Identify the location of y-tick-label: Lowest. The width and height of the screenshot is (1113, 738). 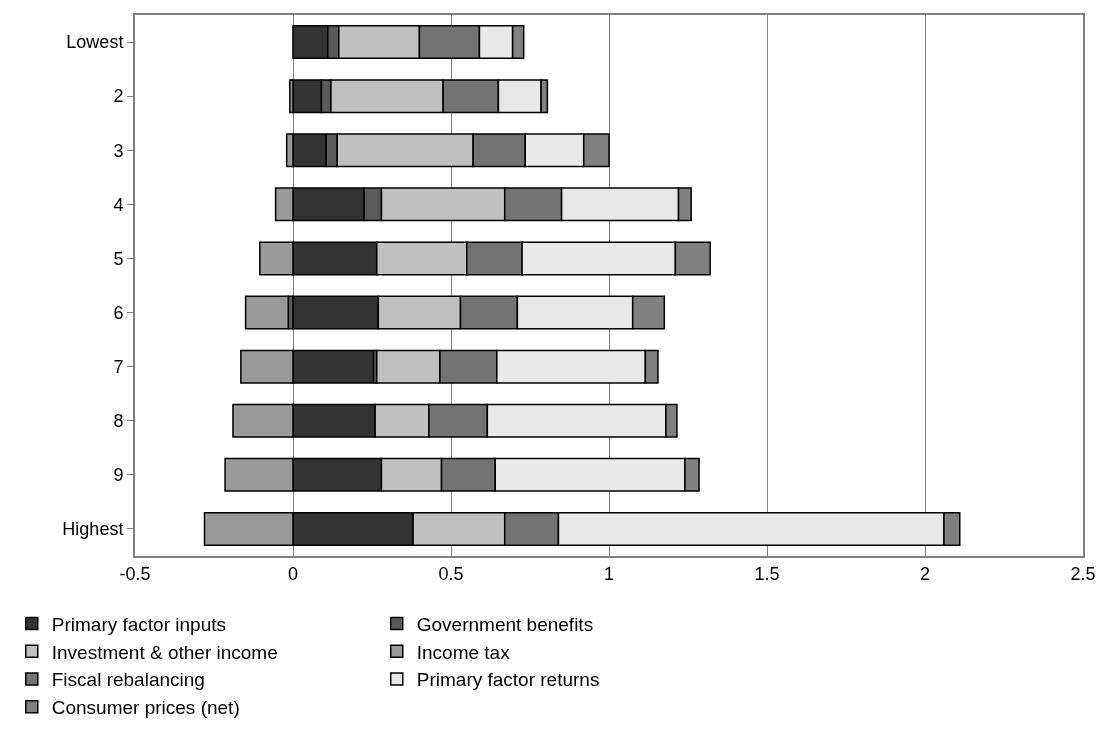
(95, 42).